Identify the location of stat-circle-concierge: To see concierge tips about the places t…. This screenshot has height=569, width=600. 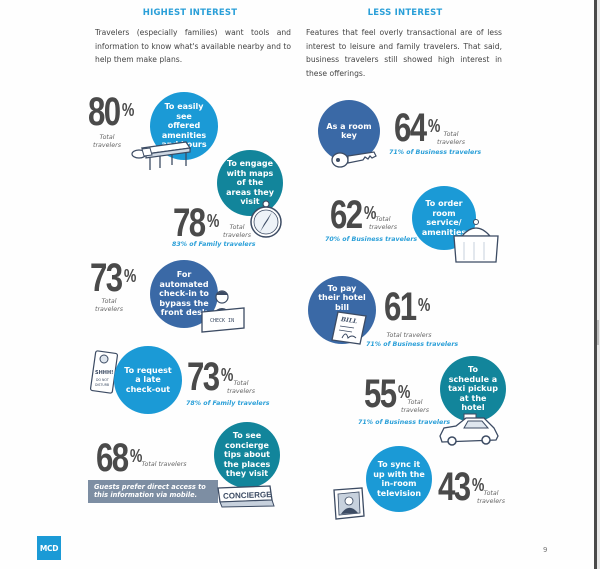
(247, 455).